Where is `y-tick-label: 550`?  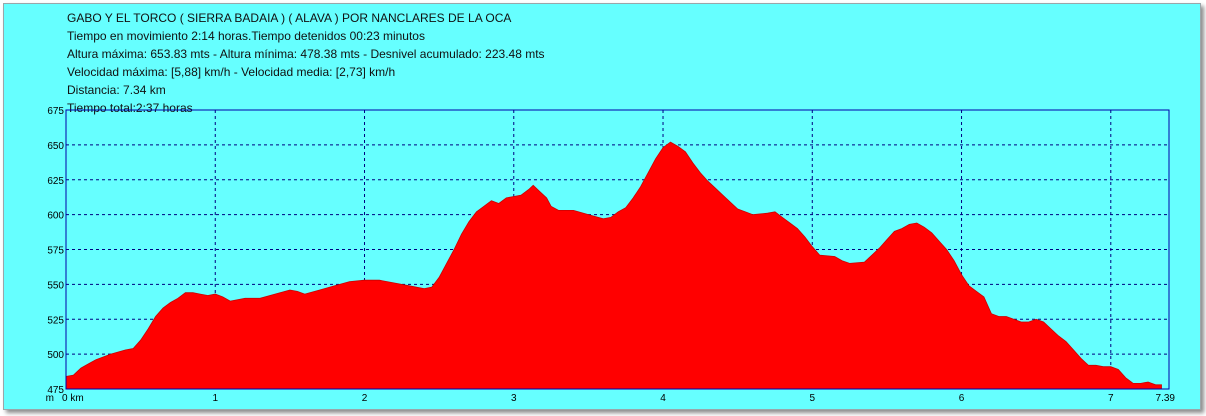
y-tick-label: 550 is located at coordinates (55, 285).